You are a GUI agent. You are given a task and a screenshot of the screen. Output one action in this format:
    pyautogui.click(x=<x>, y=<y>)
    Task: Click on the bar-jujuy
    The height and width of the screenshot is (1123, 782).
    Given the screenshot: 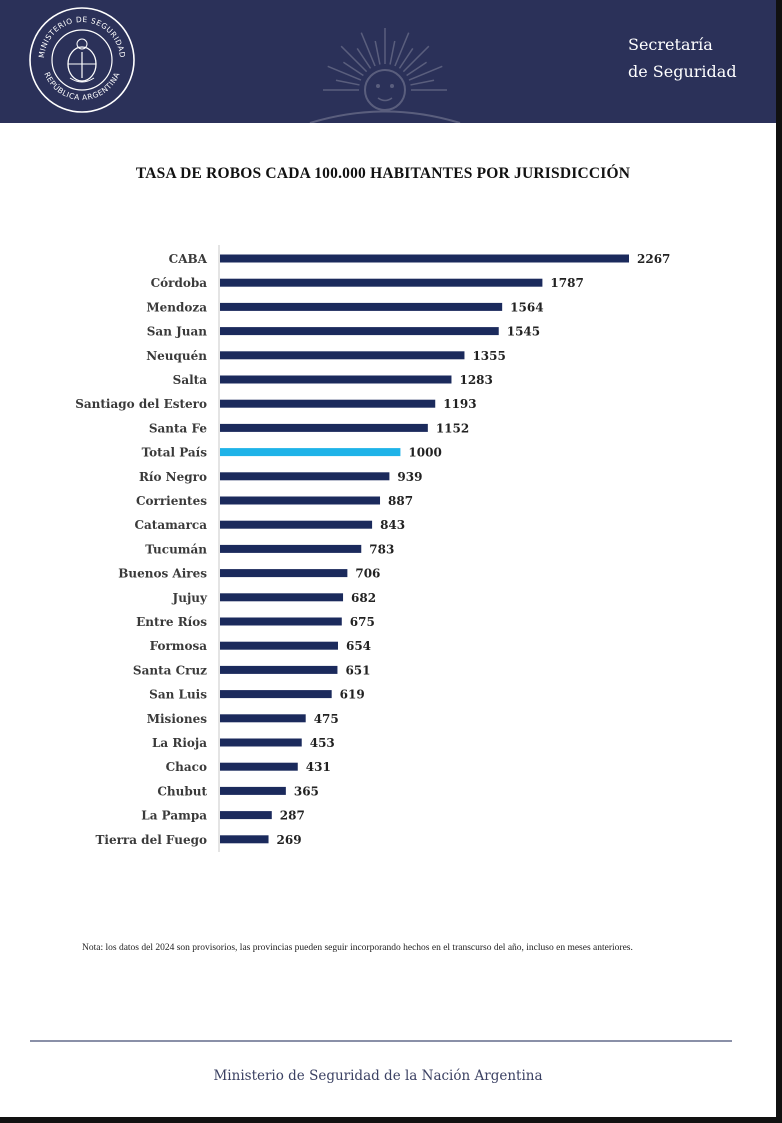 What is the action you would take?
    pyautogui.click(x=282, y=597)
    